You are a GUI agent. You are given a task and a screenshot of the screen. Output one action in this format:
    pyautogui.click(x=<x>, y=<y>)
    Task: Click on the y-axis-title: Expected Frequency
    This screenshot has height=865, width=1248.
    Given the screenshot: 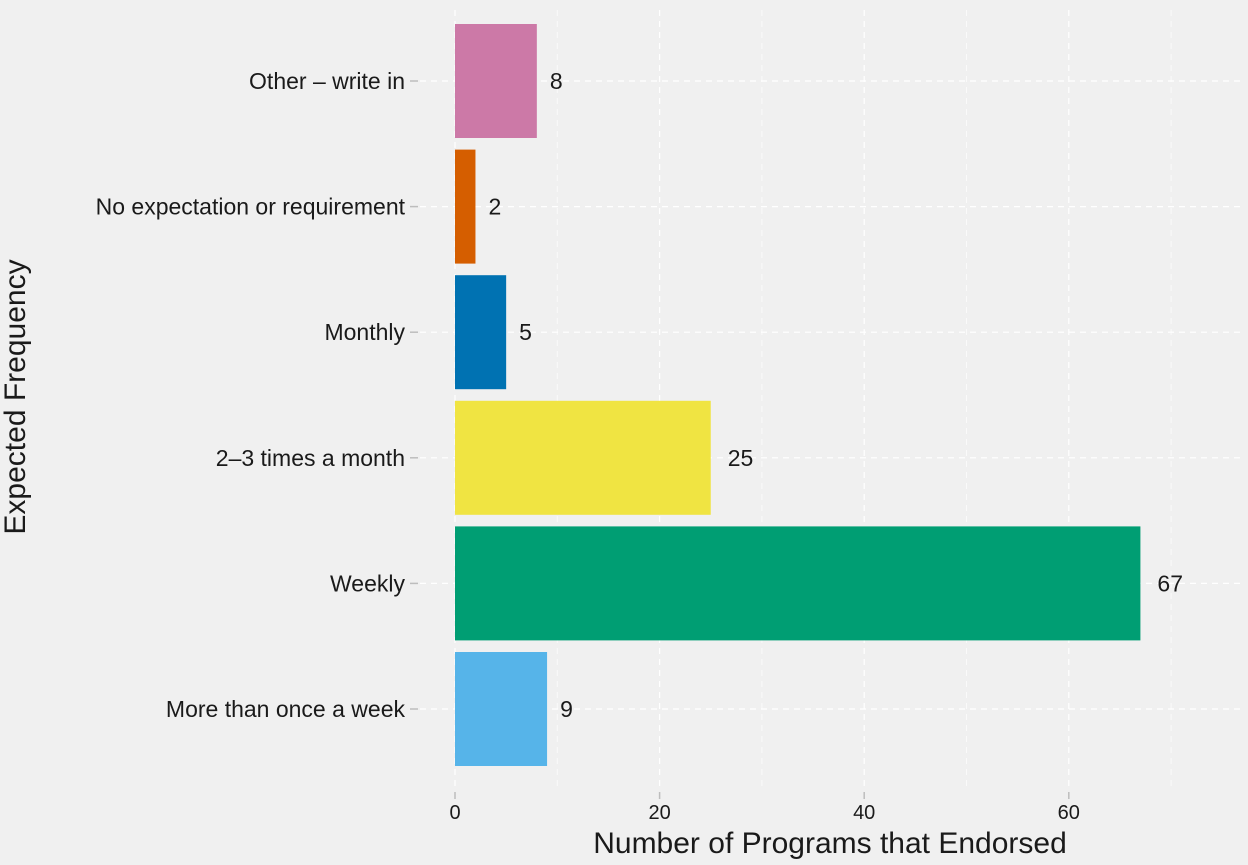 What is the action you would take?
    pyautogui.click(x=16, y=396)
    